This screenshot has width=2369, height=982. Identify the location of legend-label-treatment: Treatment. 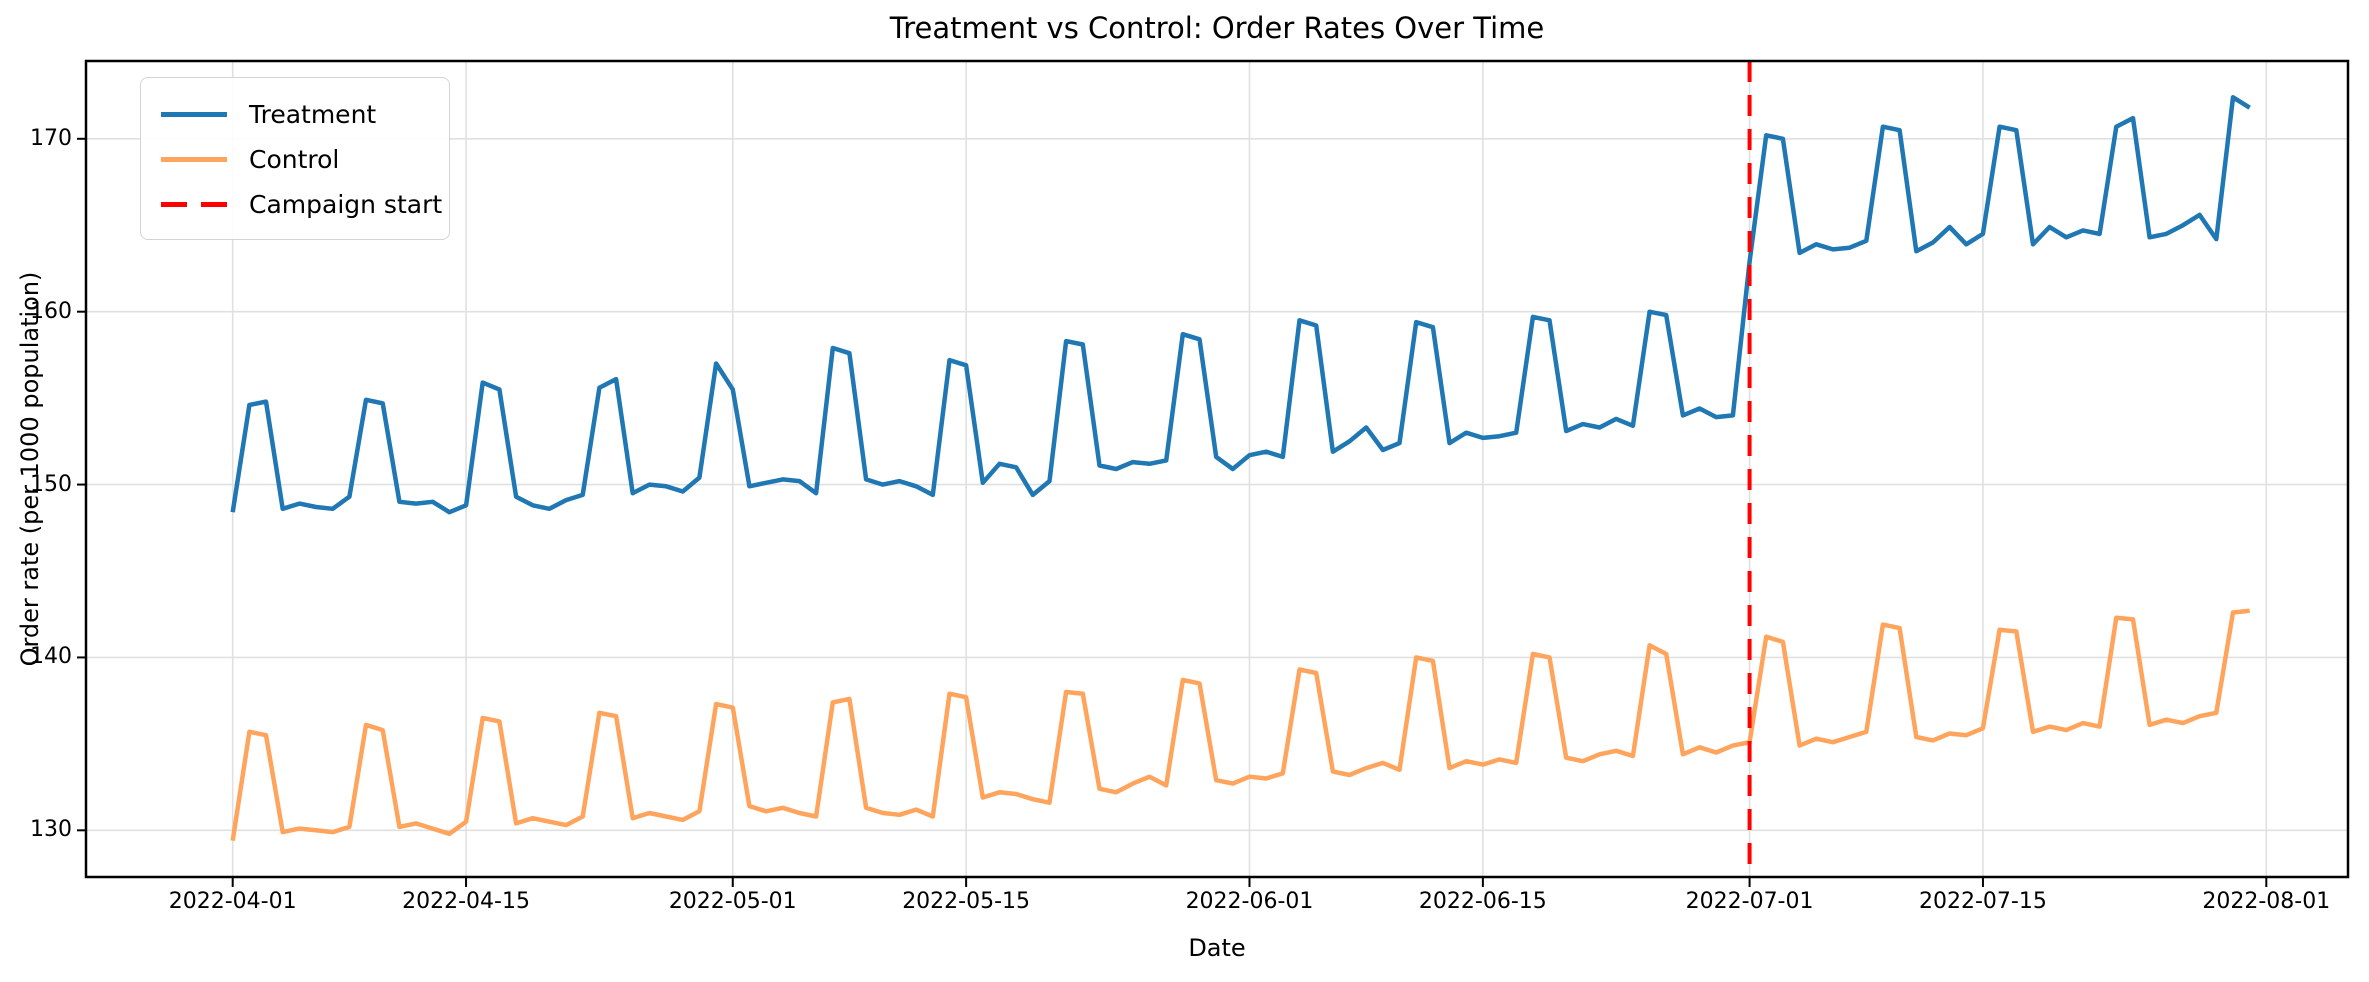
(313, 114).